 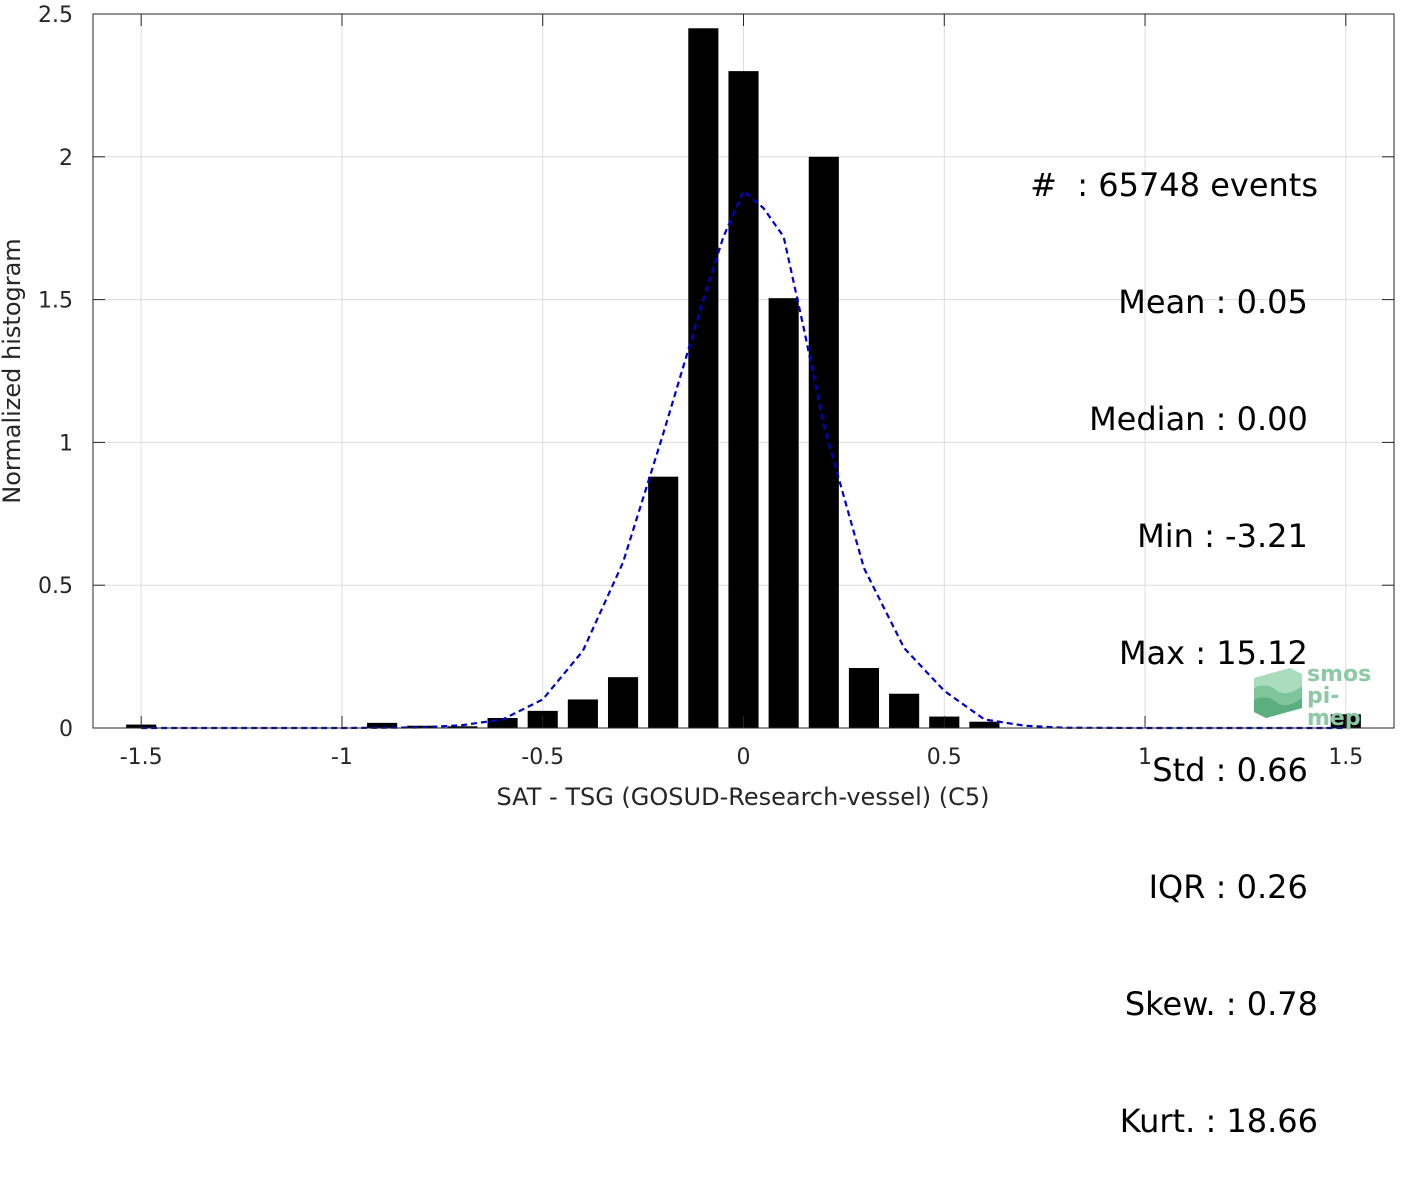 I want to click on stat-std: Std : 0.66, so click(x=1235, y=770).